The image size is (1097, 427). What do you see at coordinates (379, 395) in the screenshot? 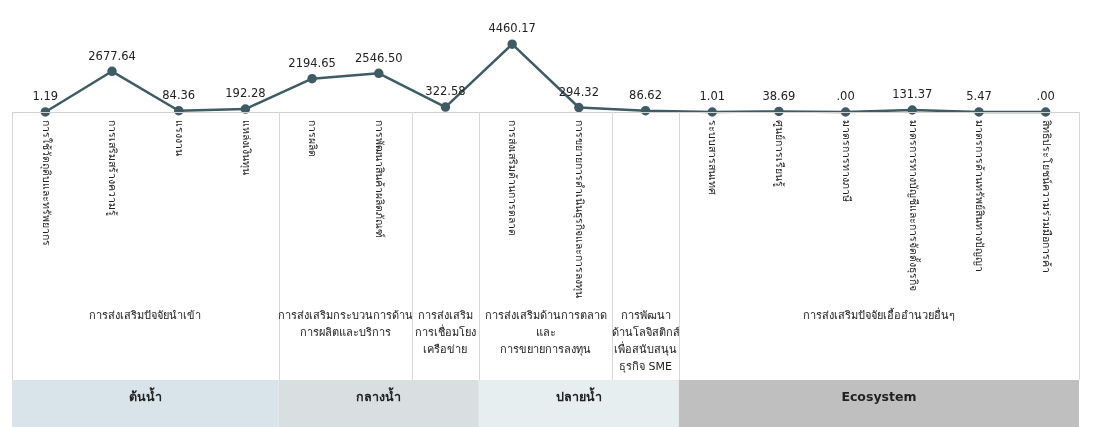
I see `text: กลางน้ำ` at bounding box center [379, 395].